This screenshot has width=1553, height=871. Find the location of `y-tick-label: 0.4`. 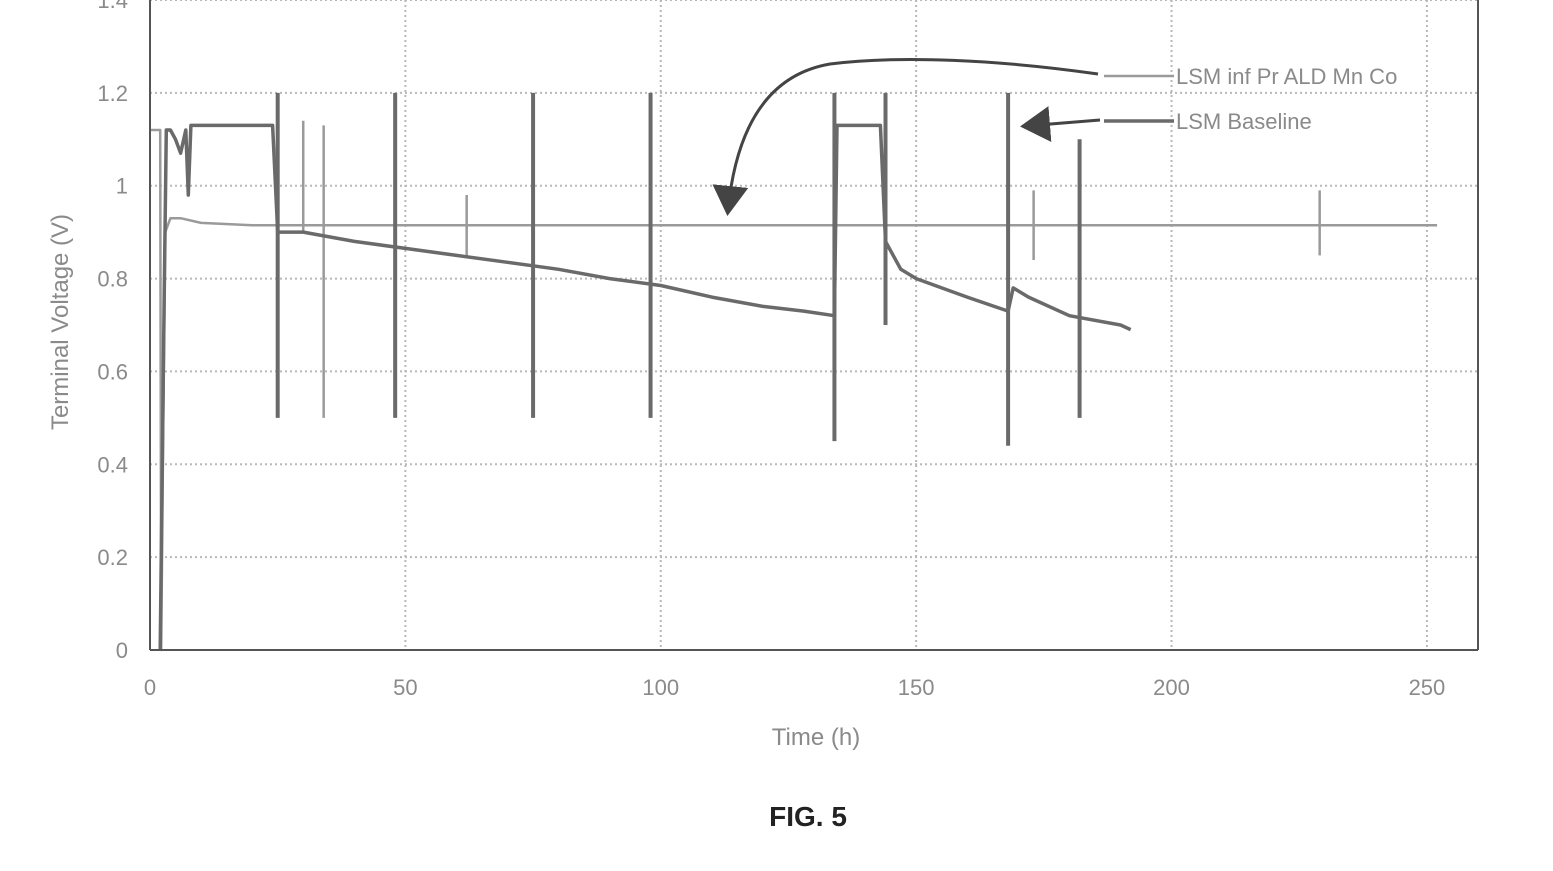

y-tick-label: 0.4 is located at coordinates (112, 464).